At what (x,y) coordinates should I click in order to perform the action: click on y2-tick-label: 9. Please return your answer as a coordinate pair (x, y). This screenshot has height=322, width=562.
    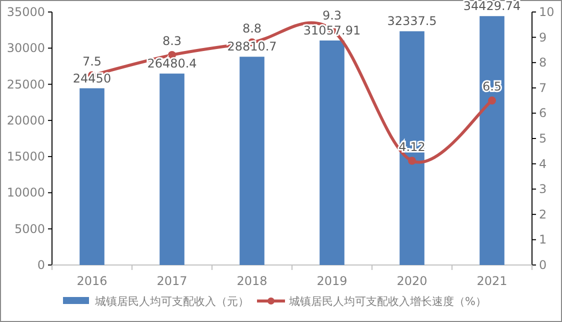
    Looking at the image, I should click on (543, 37).